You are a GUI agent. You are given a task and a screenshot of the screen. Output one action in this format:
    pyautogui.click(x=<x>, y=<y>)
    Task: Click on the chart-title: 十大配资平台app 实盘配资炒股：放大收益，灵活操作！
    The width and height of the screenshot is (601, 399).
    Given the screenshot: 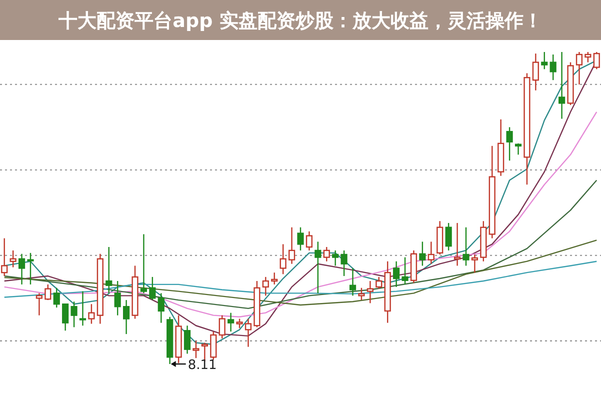 What is the action you would take?
    pyautogui.click(x=300, y=21)
    